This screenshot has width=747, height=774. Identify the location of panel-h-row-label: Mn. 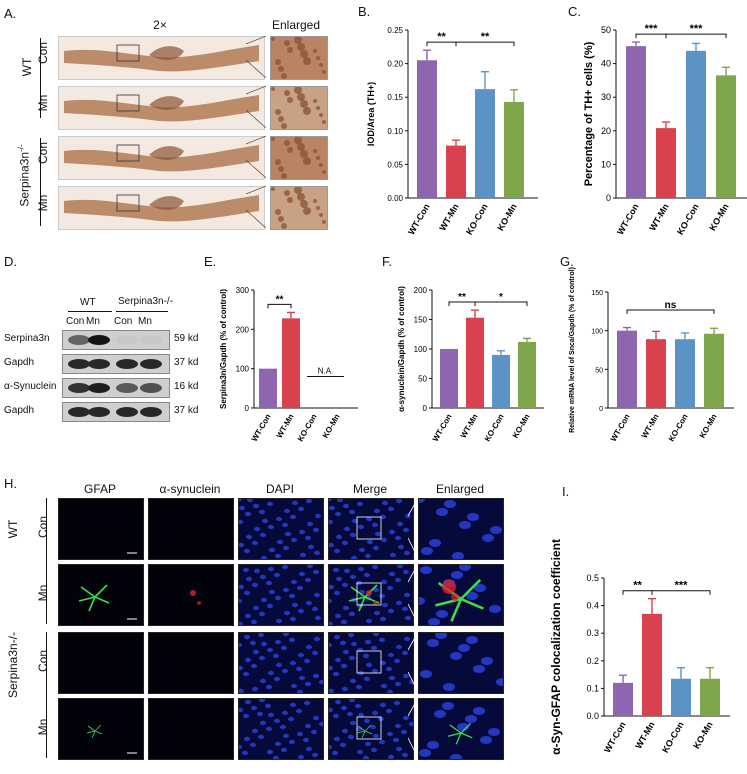
(43, 727).